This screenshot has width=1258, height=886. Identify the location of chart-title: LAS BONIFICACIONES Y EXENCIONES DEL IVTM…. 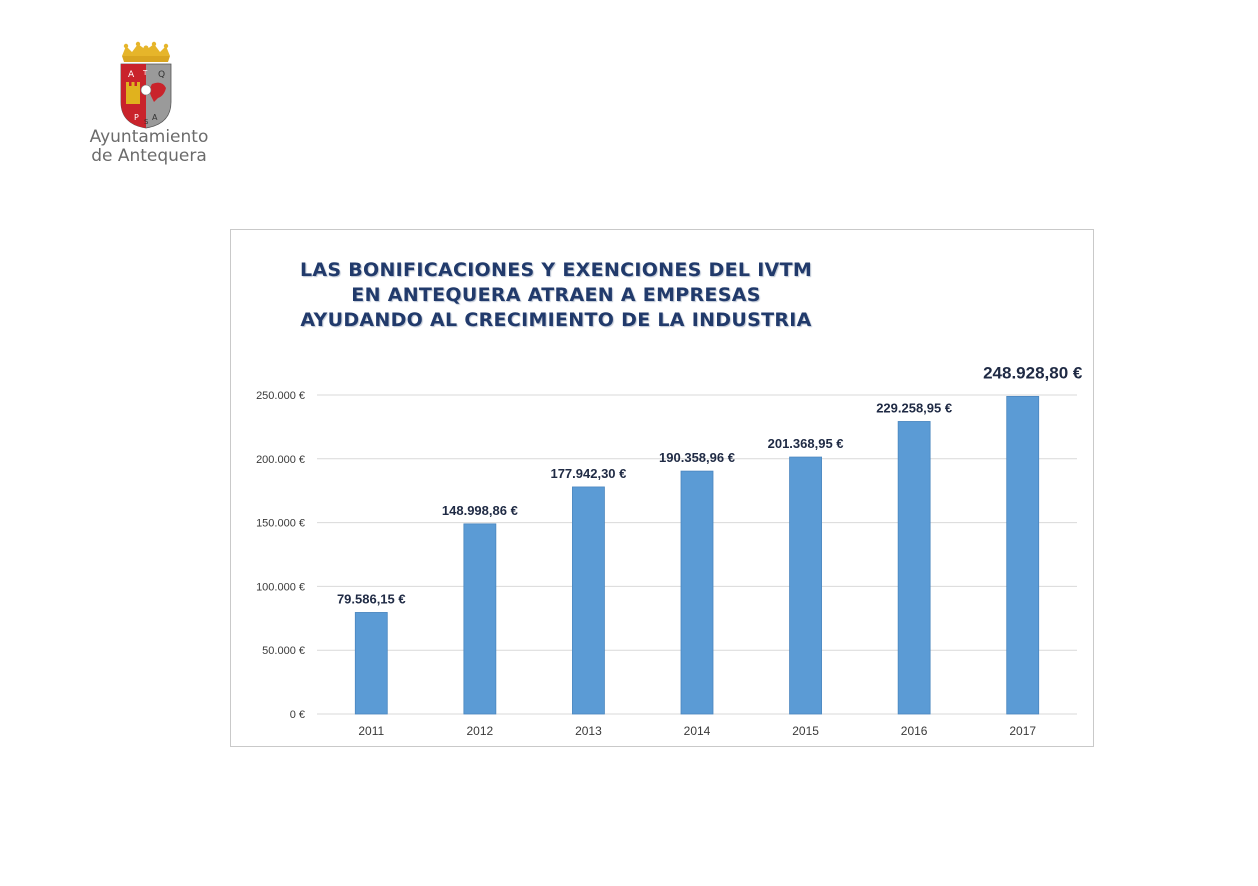
(556, 295).